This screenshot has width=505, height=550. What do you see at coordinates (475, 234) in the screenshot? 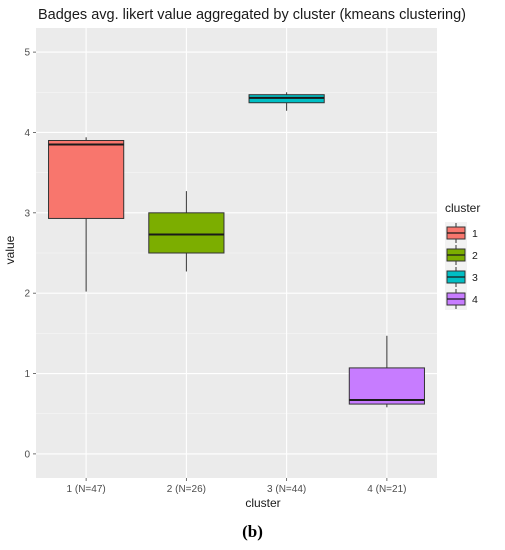
I see `legend-label: 1` at bounding box center [475, 234].